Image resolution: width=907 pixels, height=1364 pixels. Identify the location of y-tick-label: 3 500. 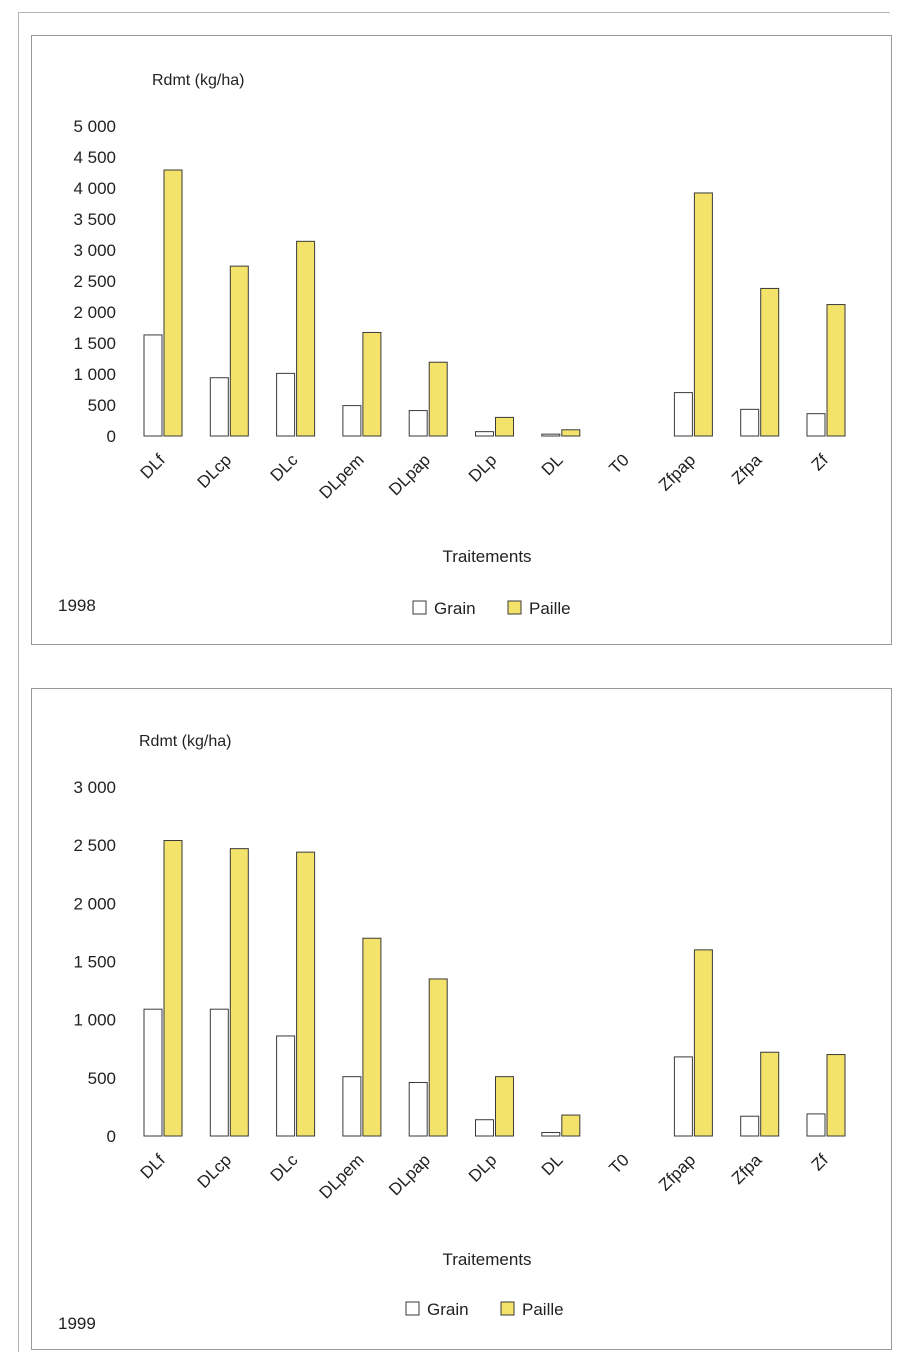
(94, 219).